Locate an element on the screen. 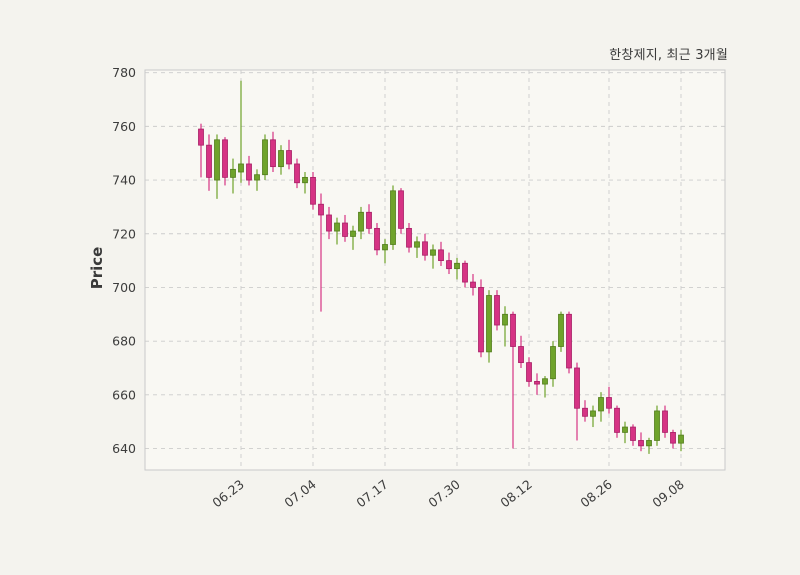  y-tick-label: 760 is located at coordinates (124, 126).